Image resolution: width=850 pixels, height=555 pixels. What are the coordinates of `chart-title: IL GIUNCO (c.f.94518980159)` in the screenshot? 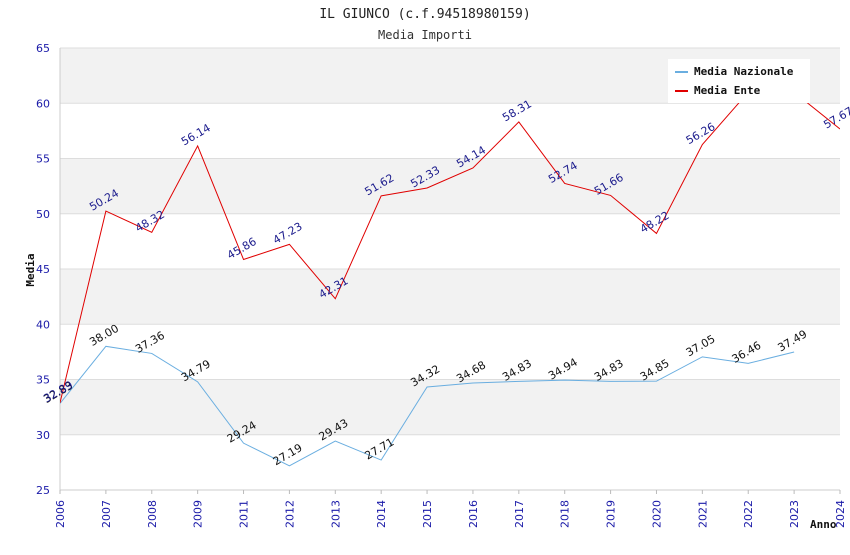 It's located at (424, 14).